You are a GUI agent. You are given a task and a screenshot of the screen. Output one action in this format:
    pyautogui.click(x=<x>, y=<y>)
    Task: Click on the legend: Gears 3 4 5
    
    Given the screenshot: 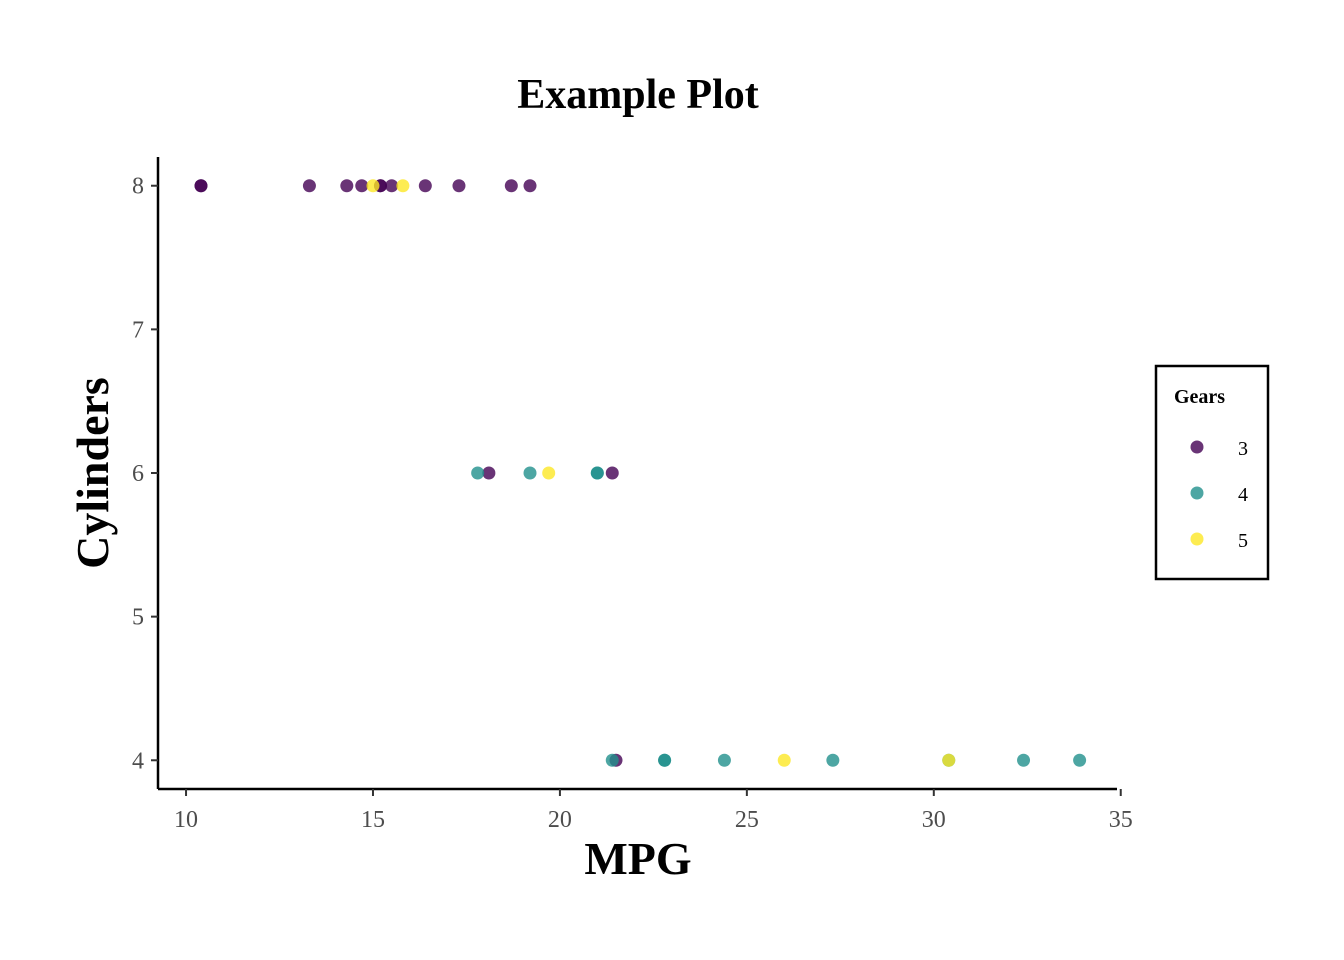 What is the action you would take?
    pyautogui.click(x=1212, y=472)
    